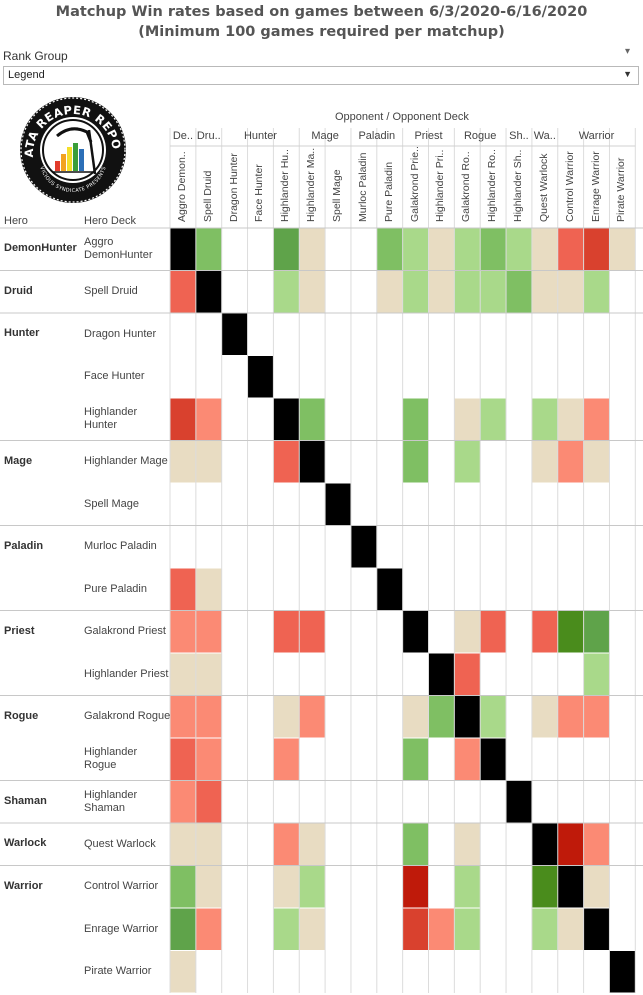 The width and height of the screenshot is (643, 995). I want to click on rank-group-label: Rank Group, so click(35, 56).